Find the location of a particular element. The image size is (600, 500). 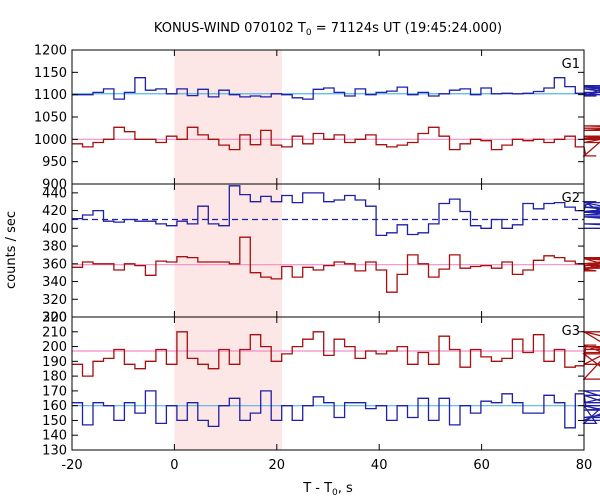

y-tick-label: 1000 is located at coordinates (50, 140).